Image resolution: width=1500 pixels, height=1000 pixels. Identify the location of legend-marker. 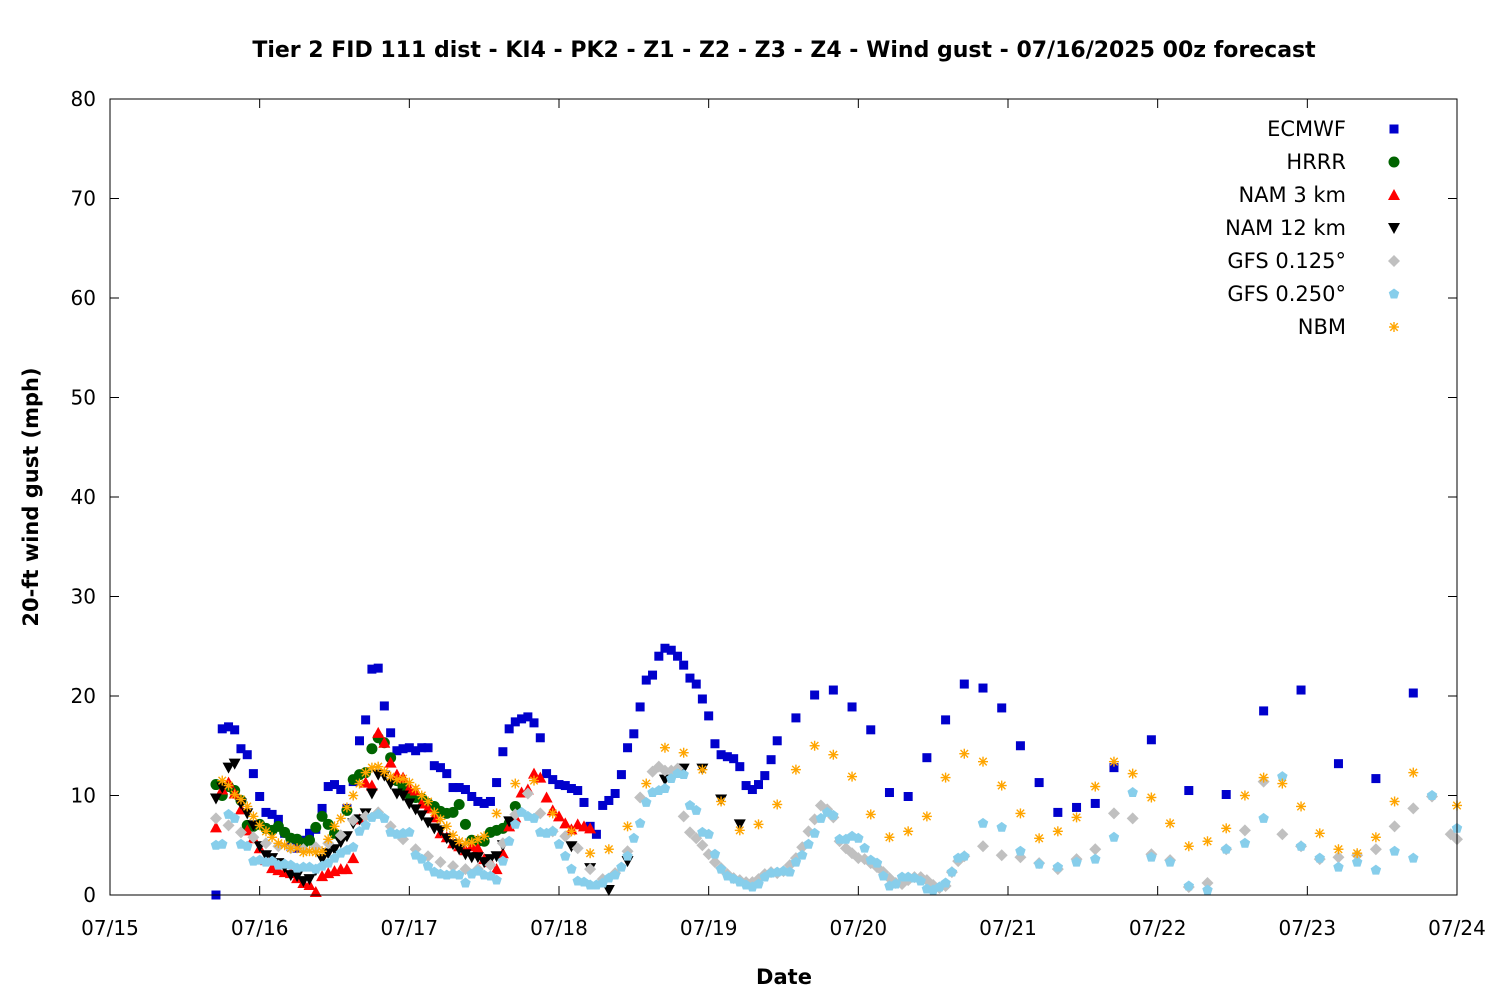
(1394, 293).